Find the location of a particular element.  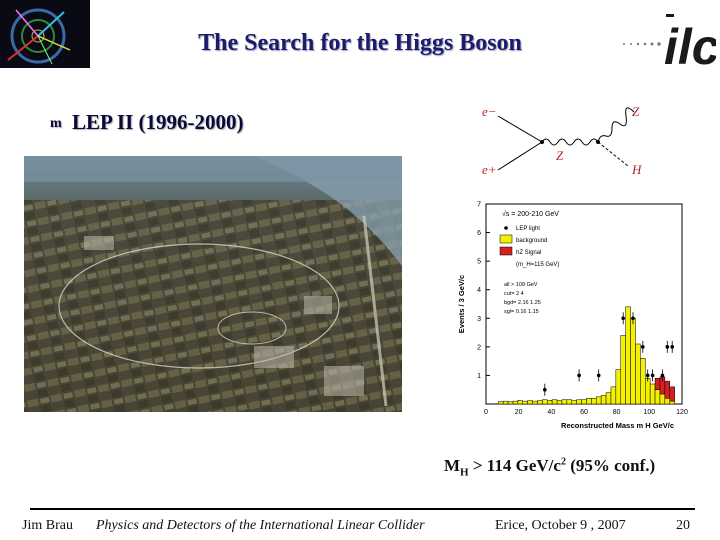

x-tick-label: 20 is located at coordinates (519, 412).